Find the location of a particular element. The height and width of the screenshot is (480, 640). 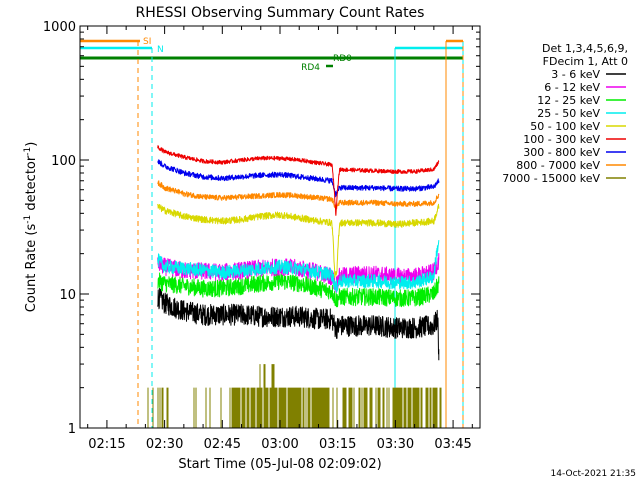

series-7000-15000-kev-line is located at coordinates (294, 396).